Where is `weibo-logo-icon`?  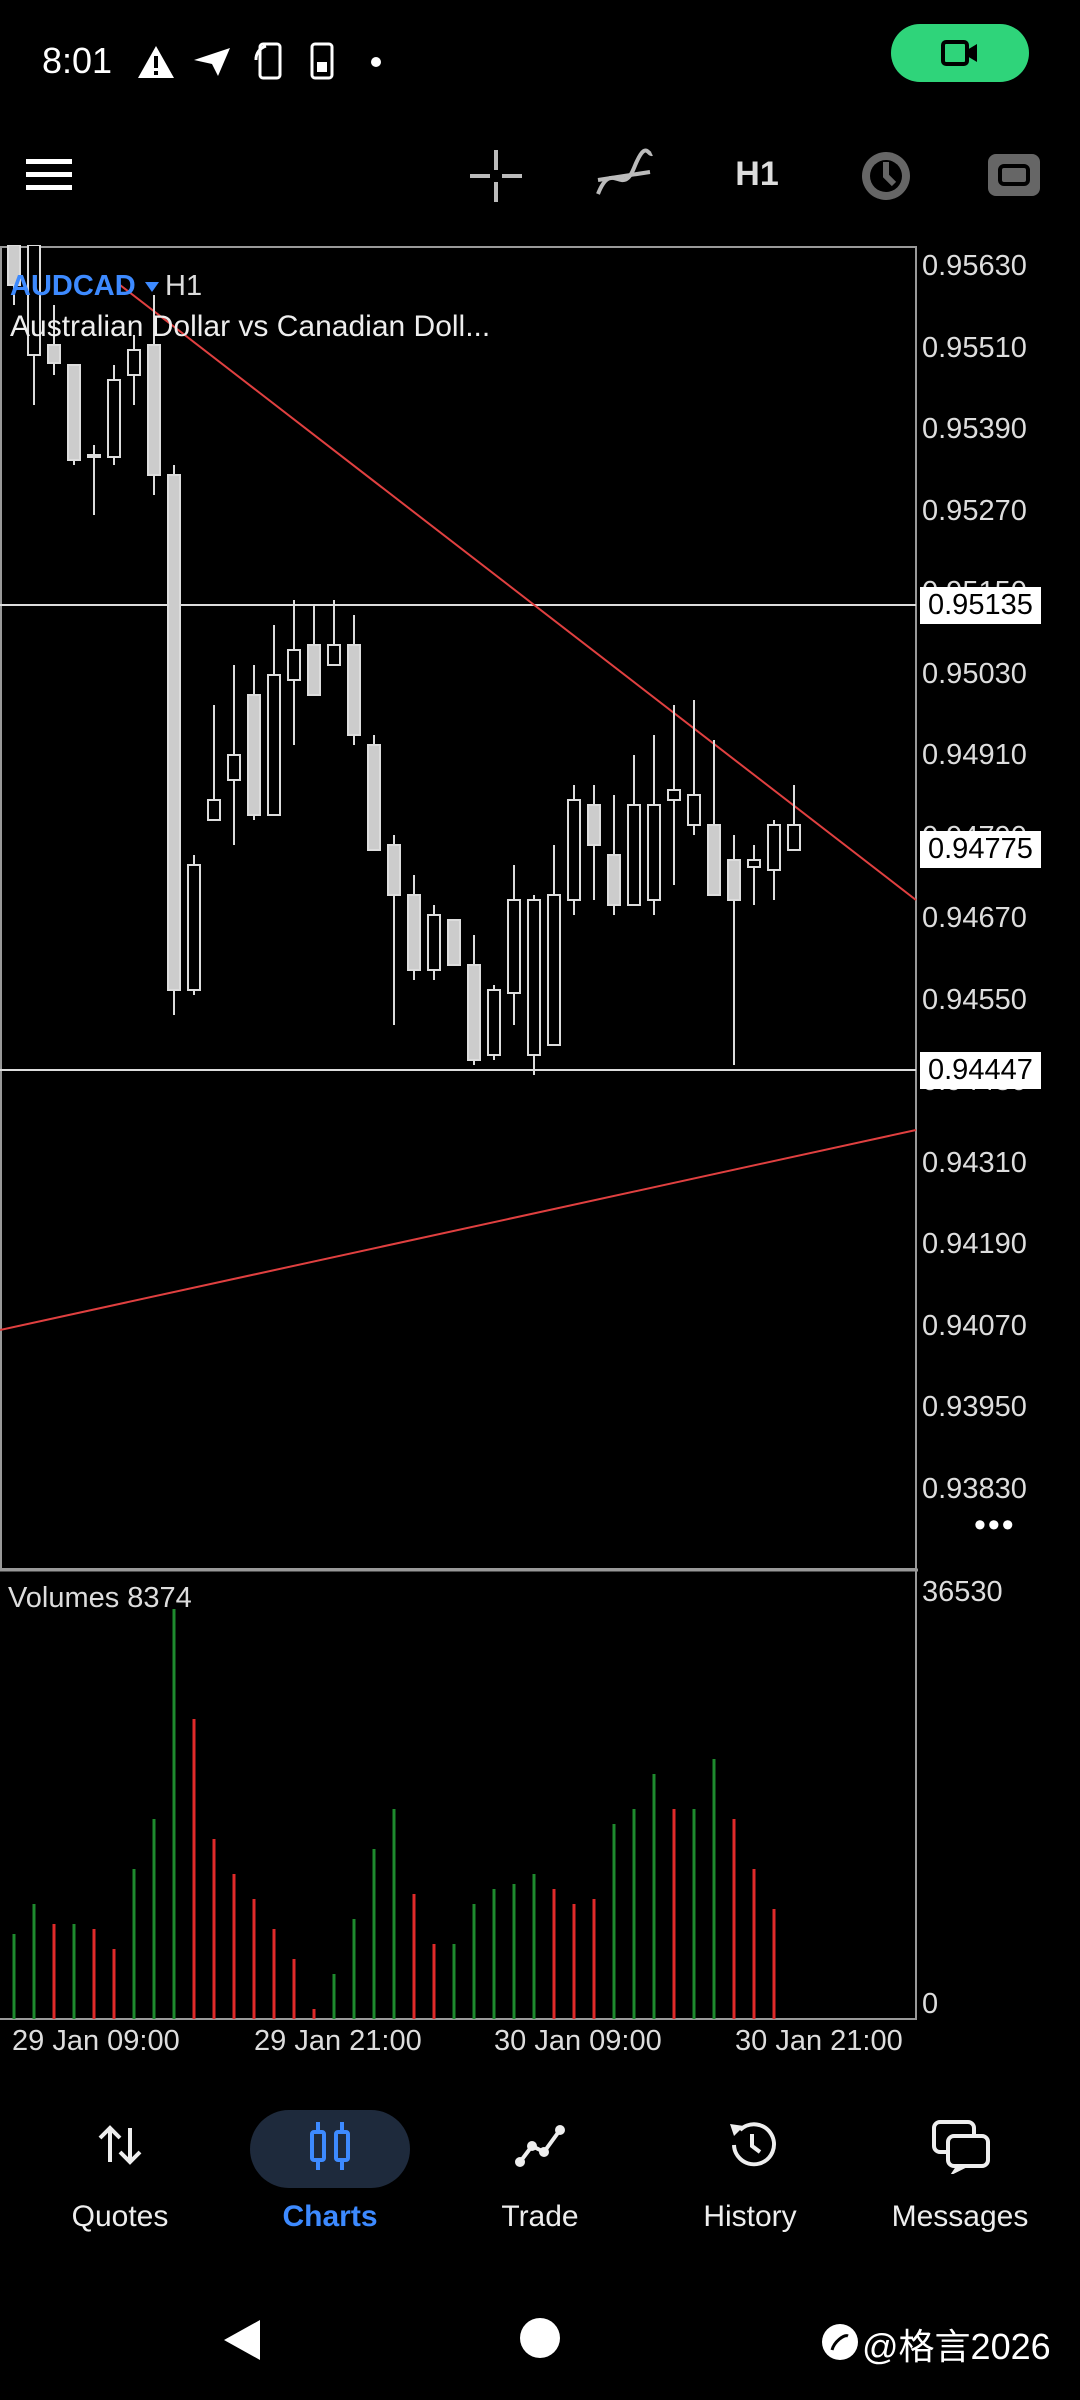 weibo-logo-icon is located at coordinates (840, 2342).